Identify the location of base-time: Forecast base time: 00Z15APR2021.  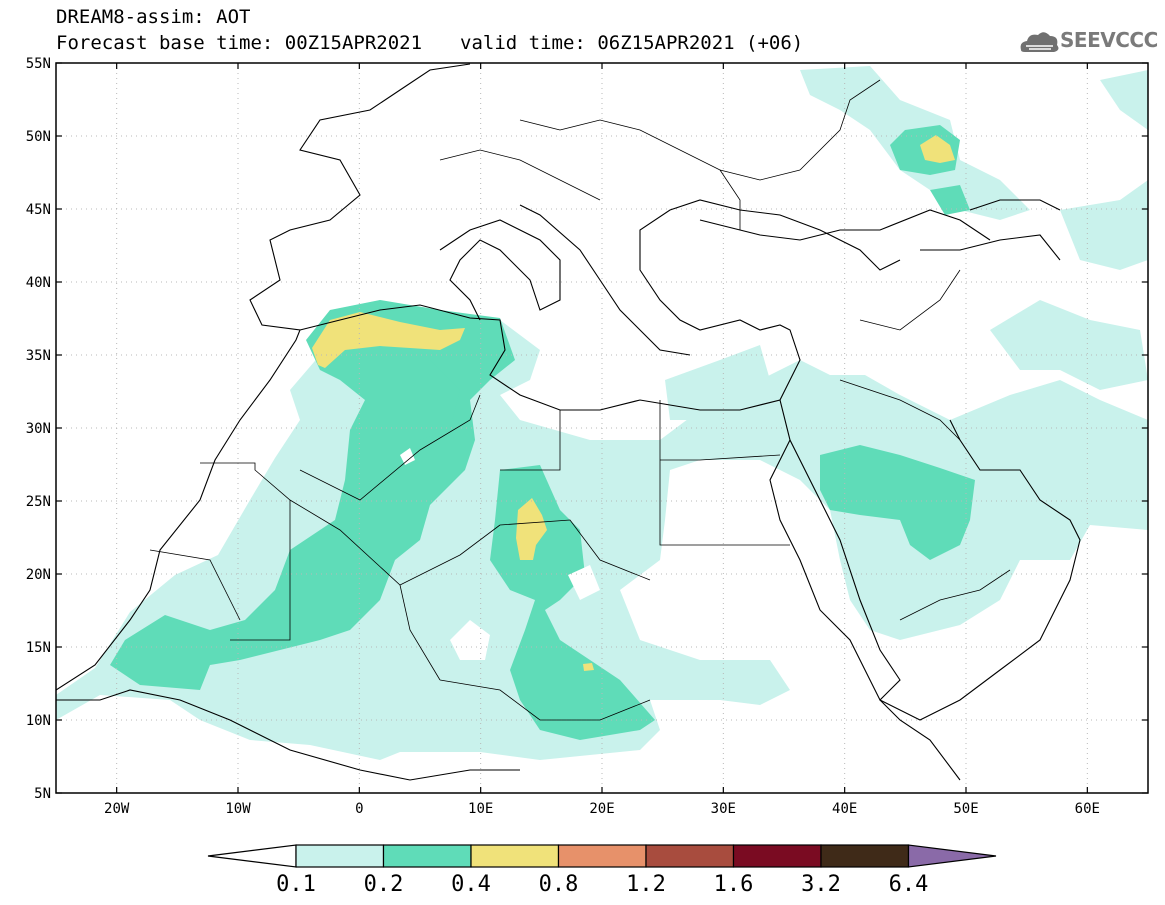
(239, 43).